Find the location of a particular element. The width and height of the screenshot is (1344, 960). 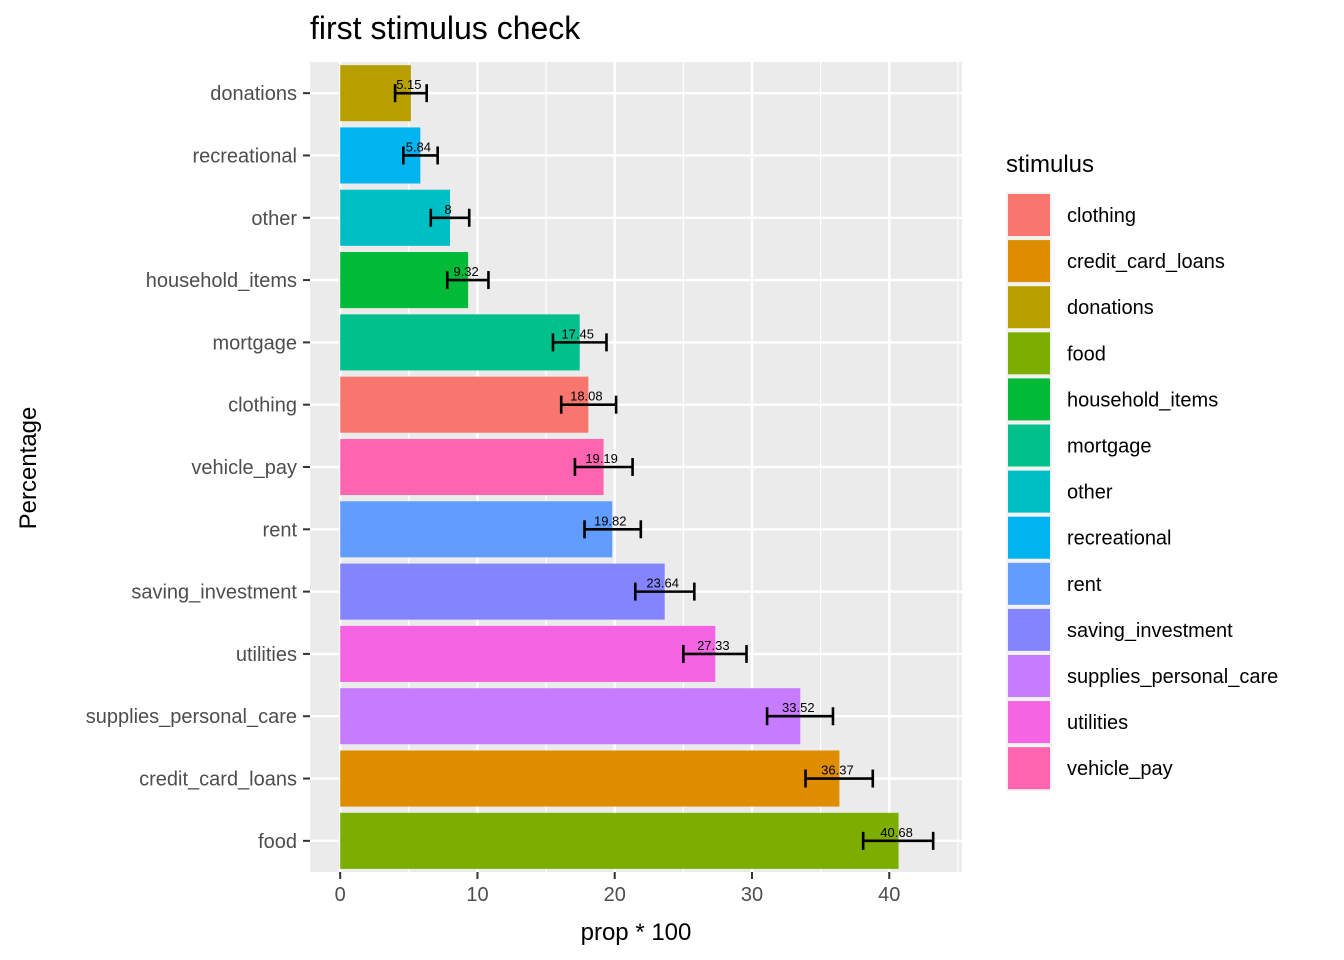

error-bar-other is located at coordinates (450, 217).